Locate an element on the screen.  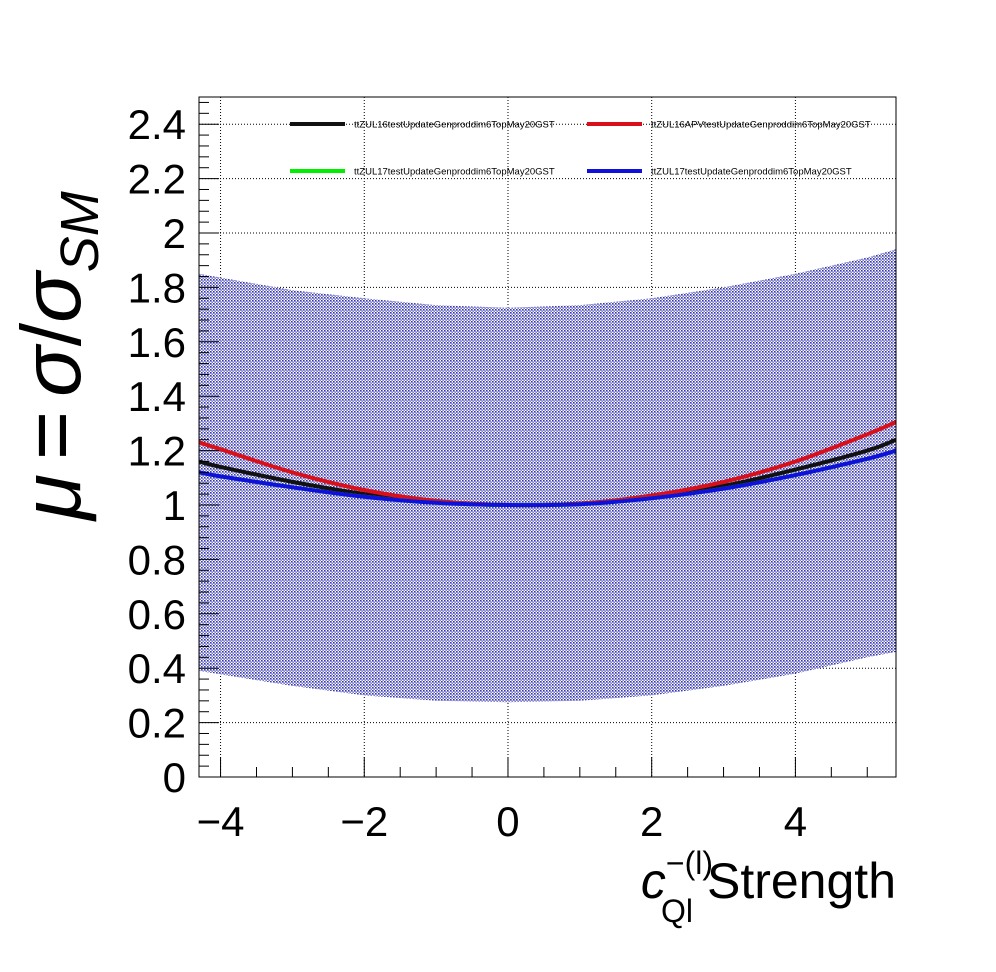
y-axis-title: μ=σ/σSM is located at coordinates (57, 356).